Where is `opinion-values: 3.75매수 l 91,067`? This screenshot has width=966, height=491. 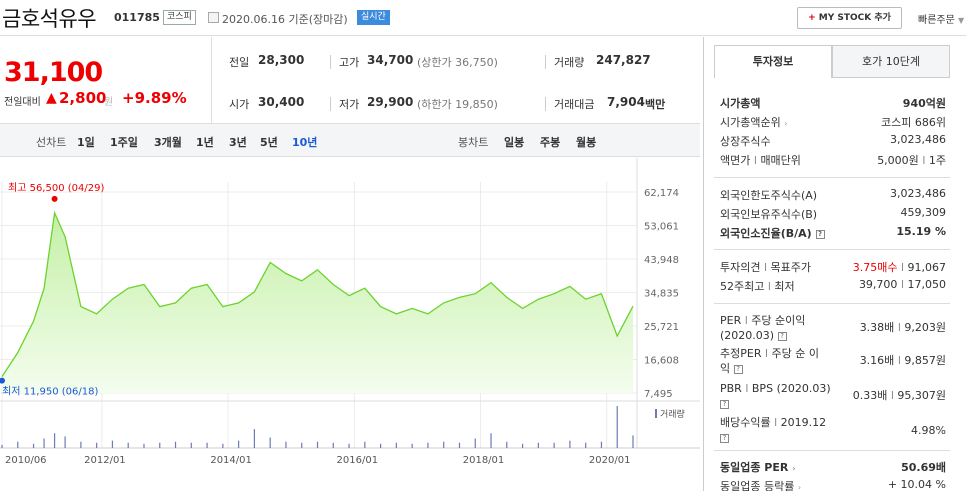 opinion-values: 3.75매수 l 91,067 is located at coordinates (899, 267).